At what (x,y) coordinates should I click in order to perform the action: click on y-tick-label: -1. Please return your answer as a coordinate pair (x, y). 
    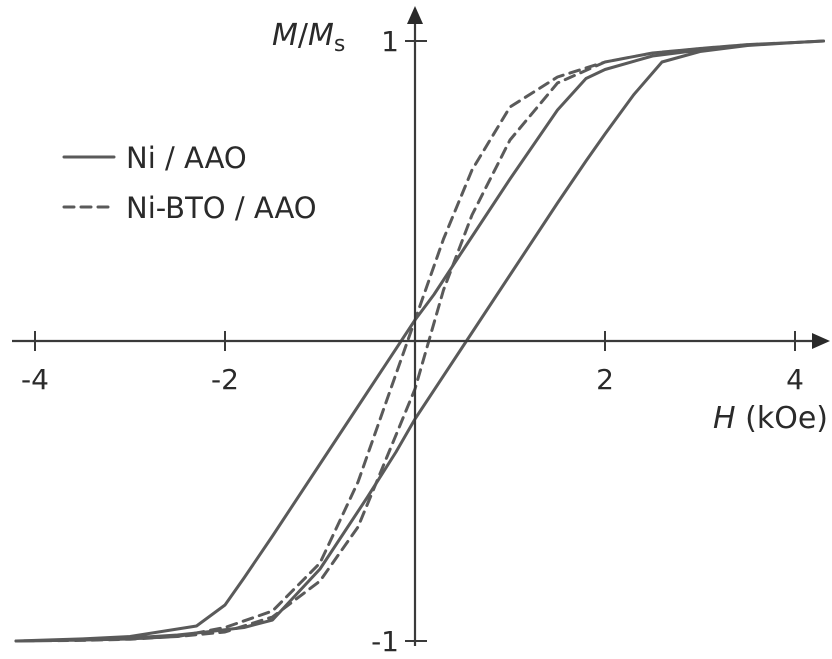
    Looking at the image, I should click on (385, 641).